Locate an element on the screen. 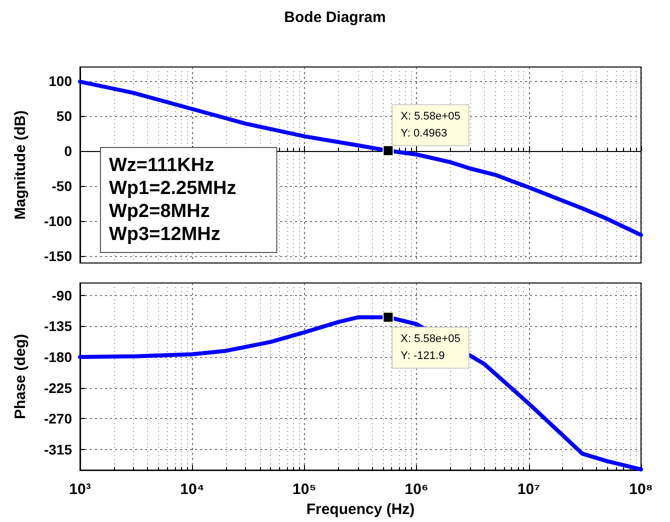  y-tick-label: 50 is located at coordinates (64, 116).